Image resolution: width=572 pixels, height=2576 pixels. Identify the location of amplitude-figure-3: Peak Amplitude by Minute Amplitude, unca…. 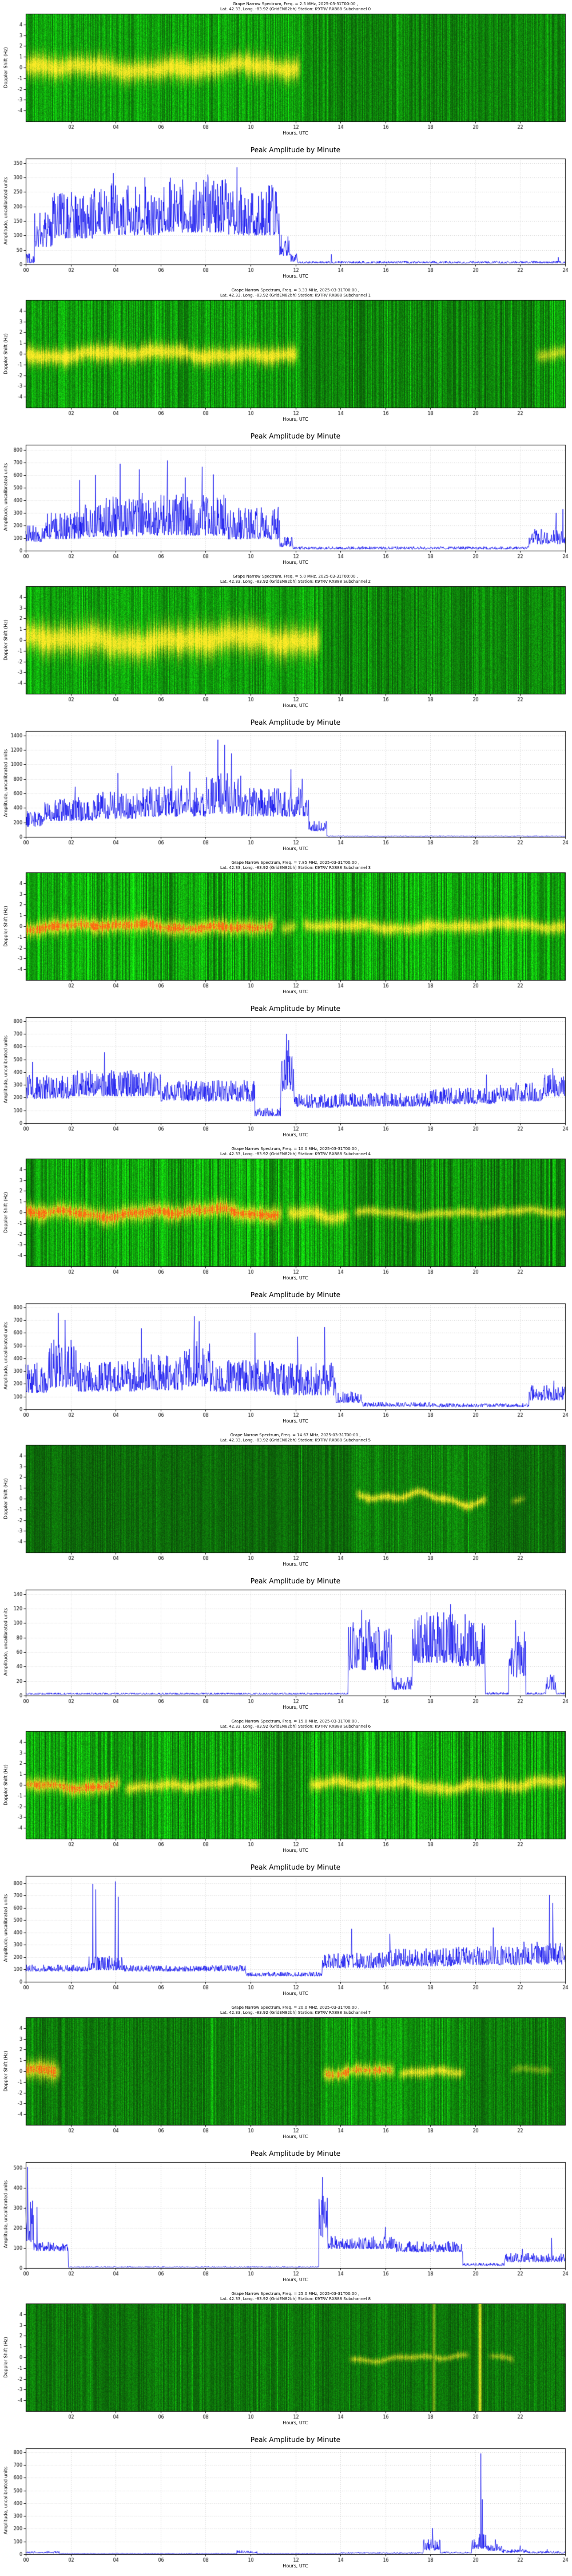
(286, 1073).